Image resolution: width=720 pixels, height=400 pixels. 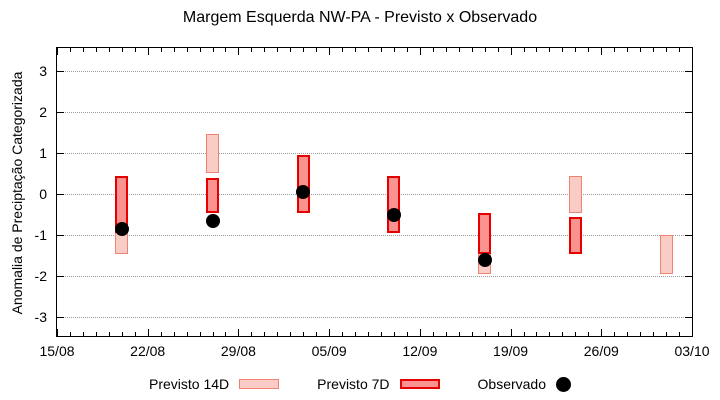 I want to click on y-tick-label: -1, so click(x=40, y=235).